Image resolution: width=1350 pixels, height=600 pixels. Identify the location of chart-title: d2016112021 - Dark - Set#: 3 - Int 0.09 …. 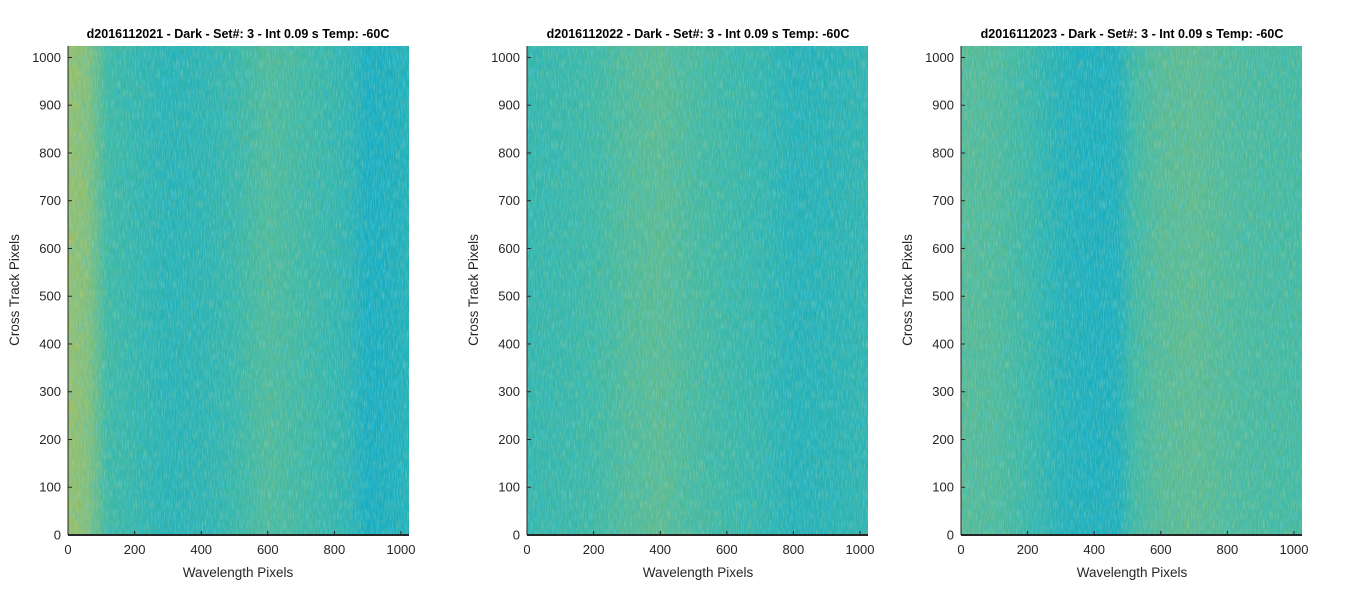
(238, 34).